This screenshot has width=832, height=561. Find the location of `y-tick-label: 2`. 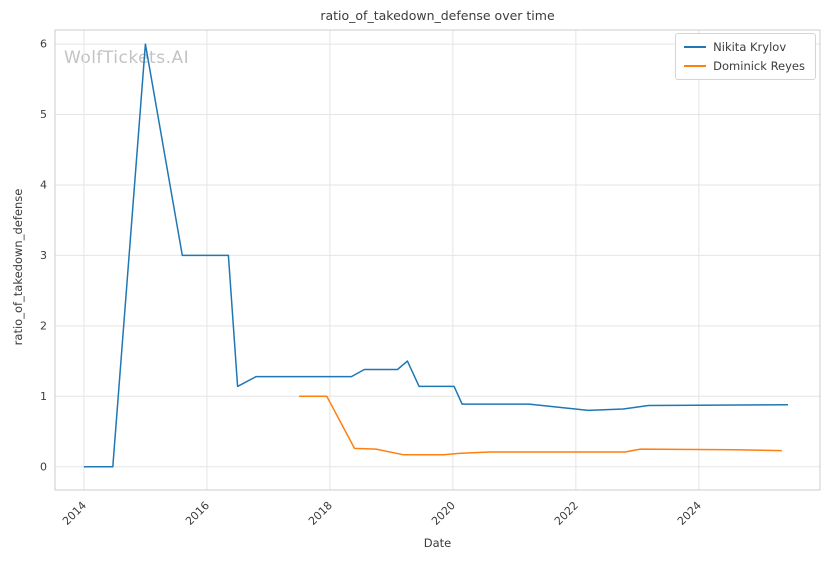

y-tick-label: 2 is located at coordinates (43, 325).